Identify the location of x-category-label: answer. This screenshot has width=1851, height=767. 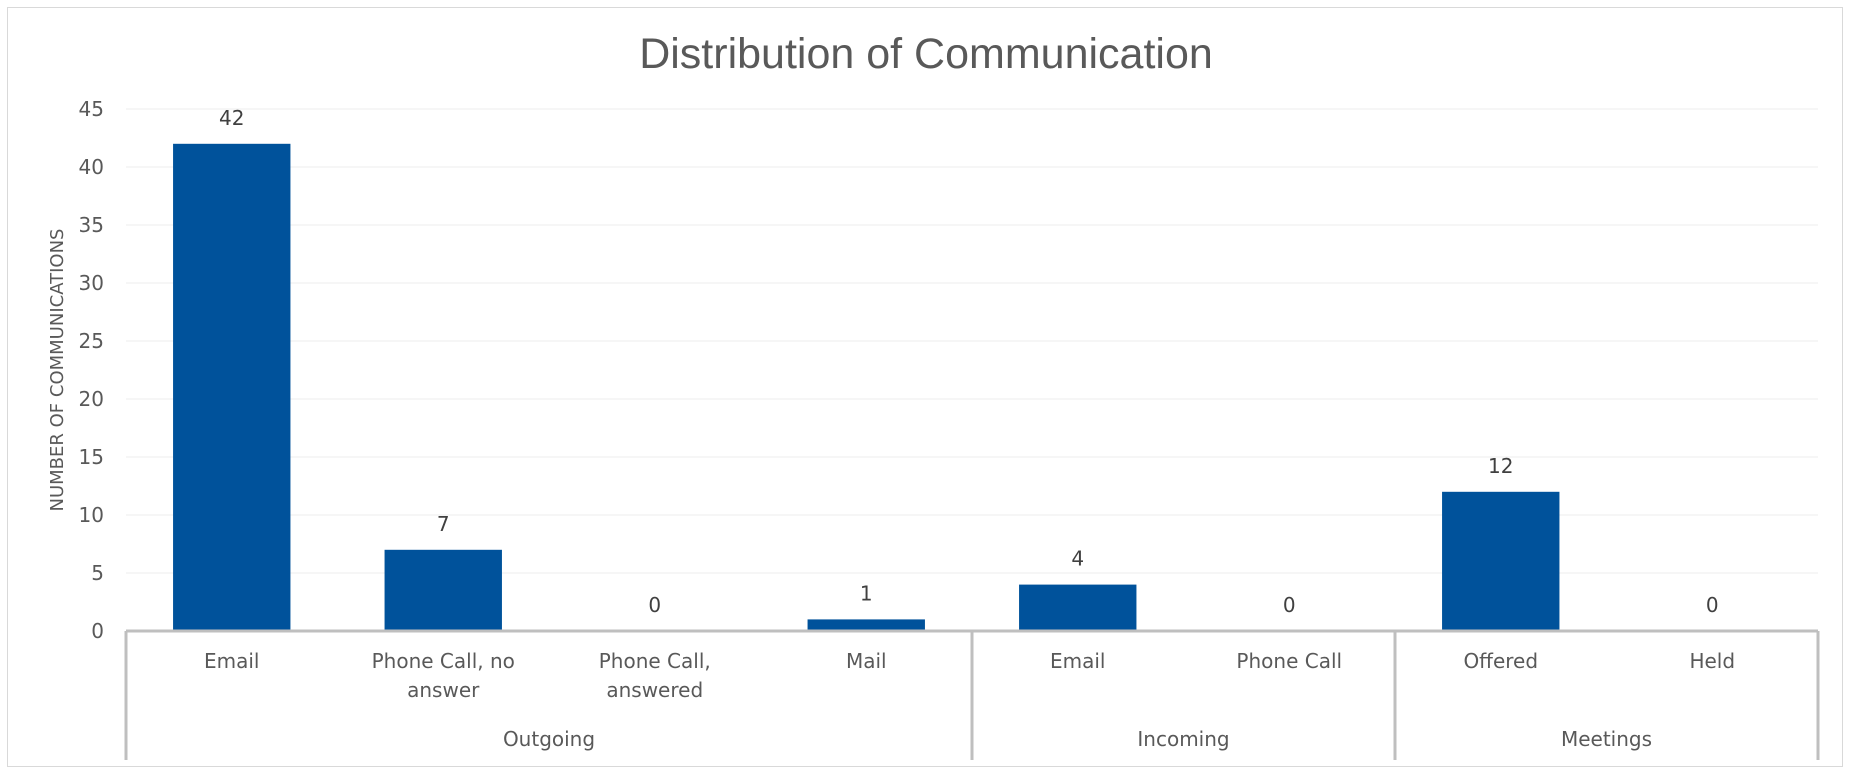
(443, 690).